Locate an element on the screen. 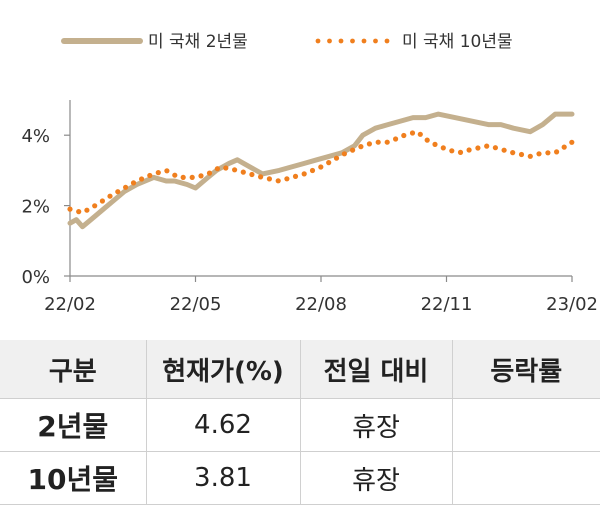  legend: 미 국채 2년물 미 국채 10년물 is located at coordinates (287, 42).